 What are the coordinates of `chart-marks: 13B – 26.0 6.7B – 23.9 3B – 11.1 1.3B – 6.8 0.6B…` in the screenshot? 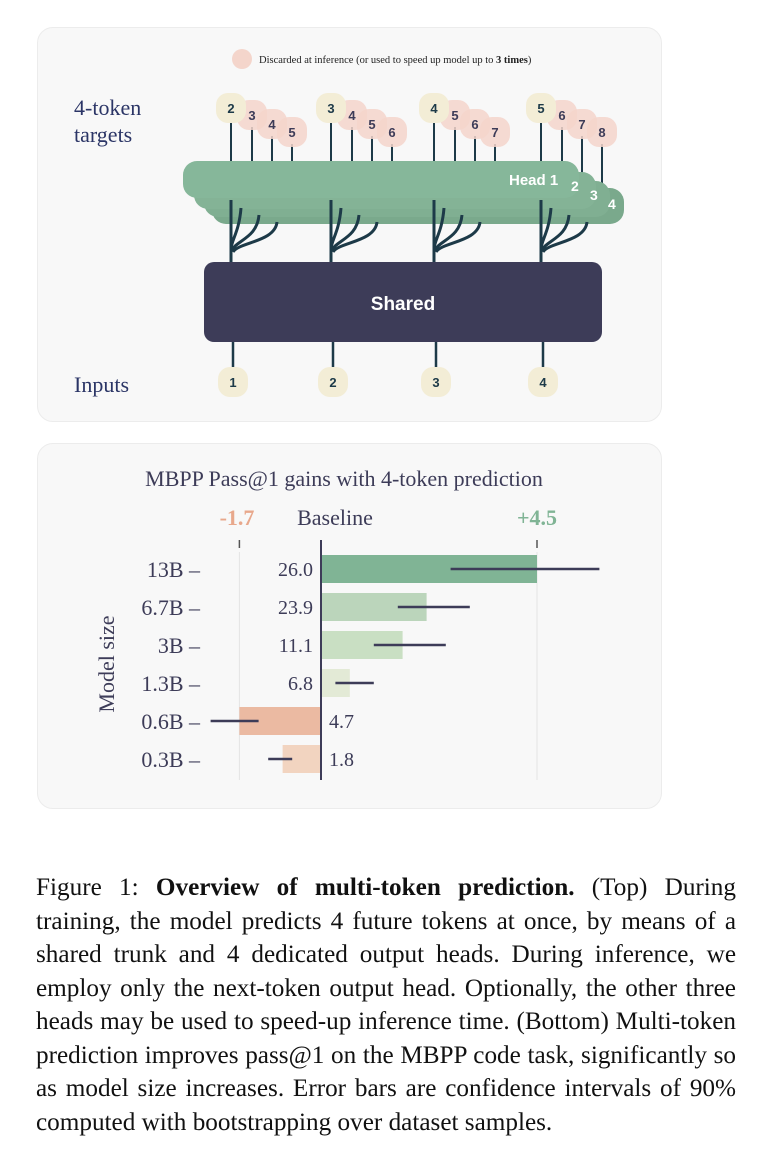 It's located at (370, 660).